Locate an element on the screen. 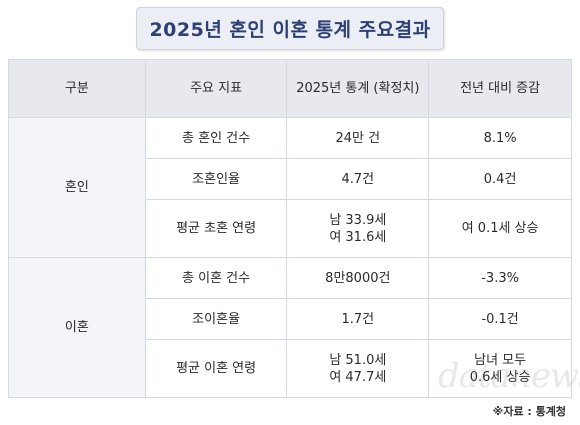 This screenshot has height=425, width=580. value-line: 여 47.7세 is located at coordinates (358, 377).